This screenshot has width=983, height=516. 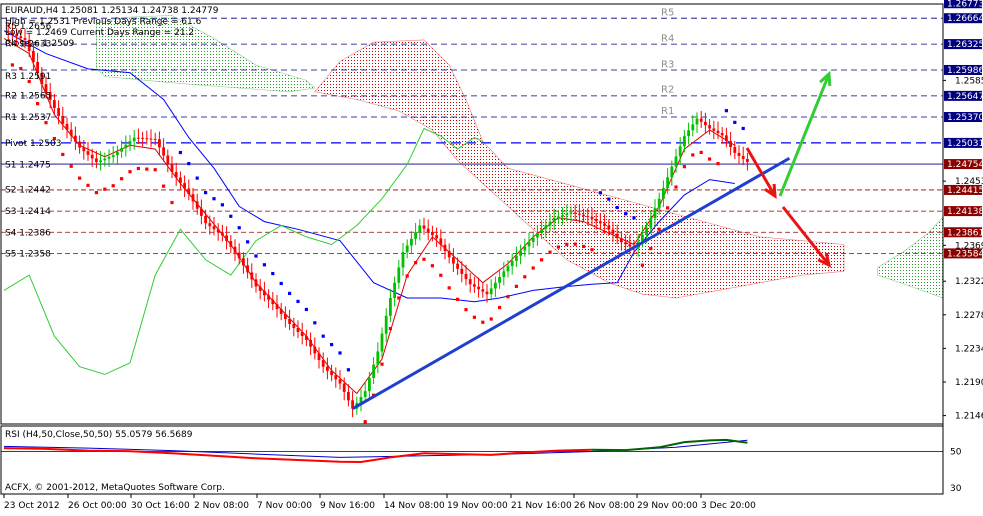 What do you see at coordinates (965, 19) in the screenshot?
I see `price-tag-label-0: 1.26664` at bounding box center [965, 19].